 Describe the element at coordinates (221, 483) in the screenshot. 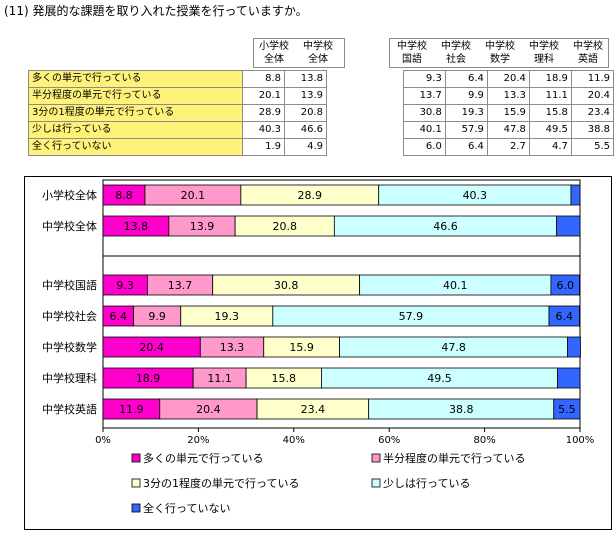

I see `legend-label: 3分の1程度の単元で行っている` at that location.